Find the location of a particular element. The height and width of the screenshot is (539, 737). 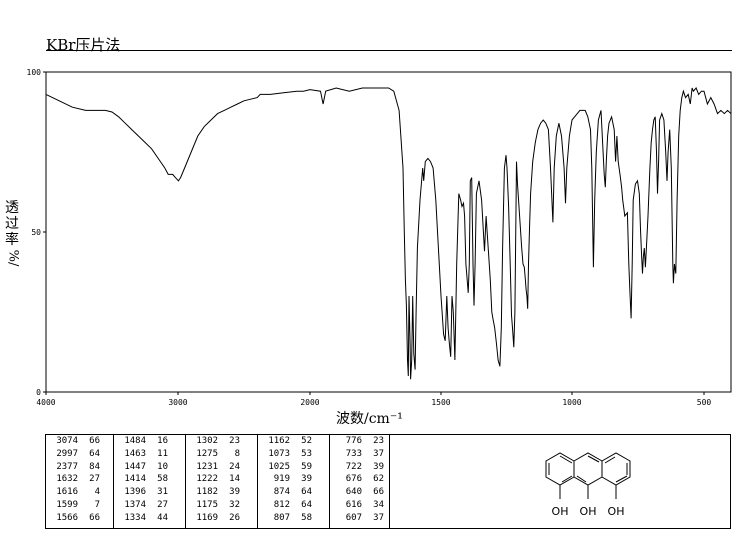

x-axis-ticks: 4000 3000 2000 1500 1000 500 is located at coordinates (373, 399).